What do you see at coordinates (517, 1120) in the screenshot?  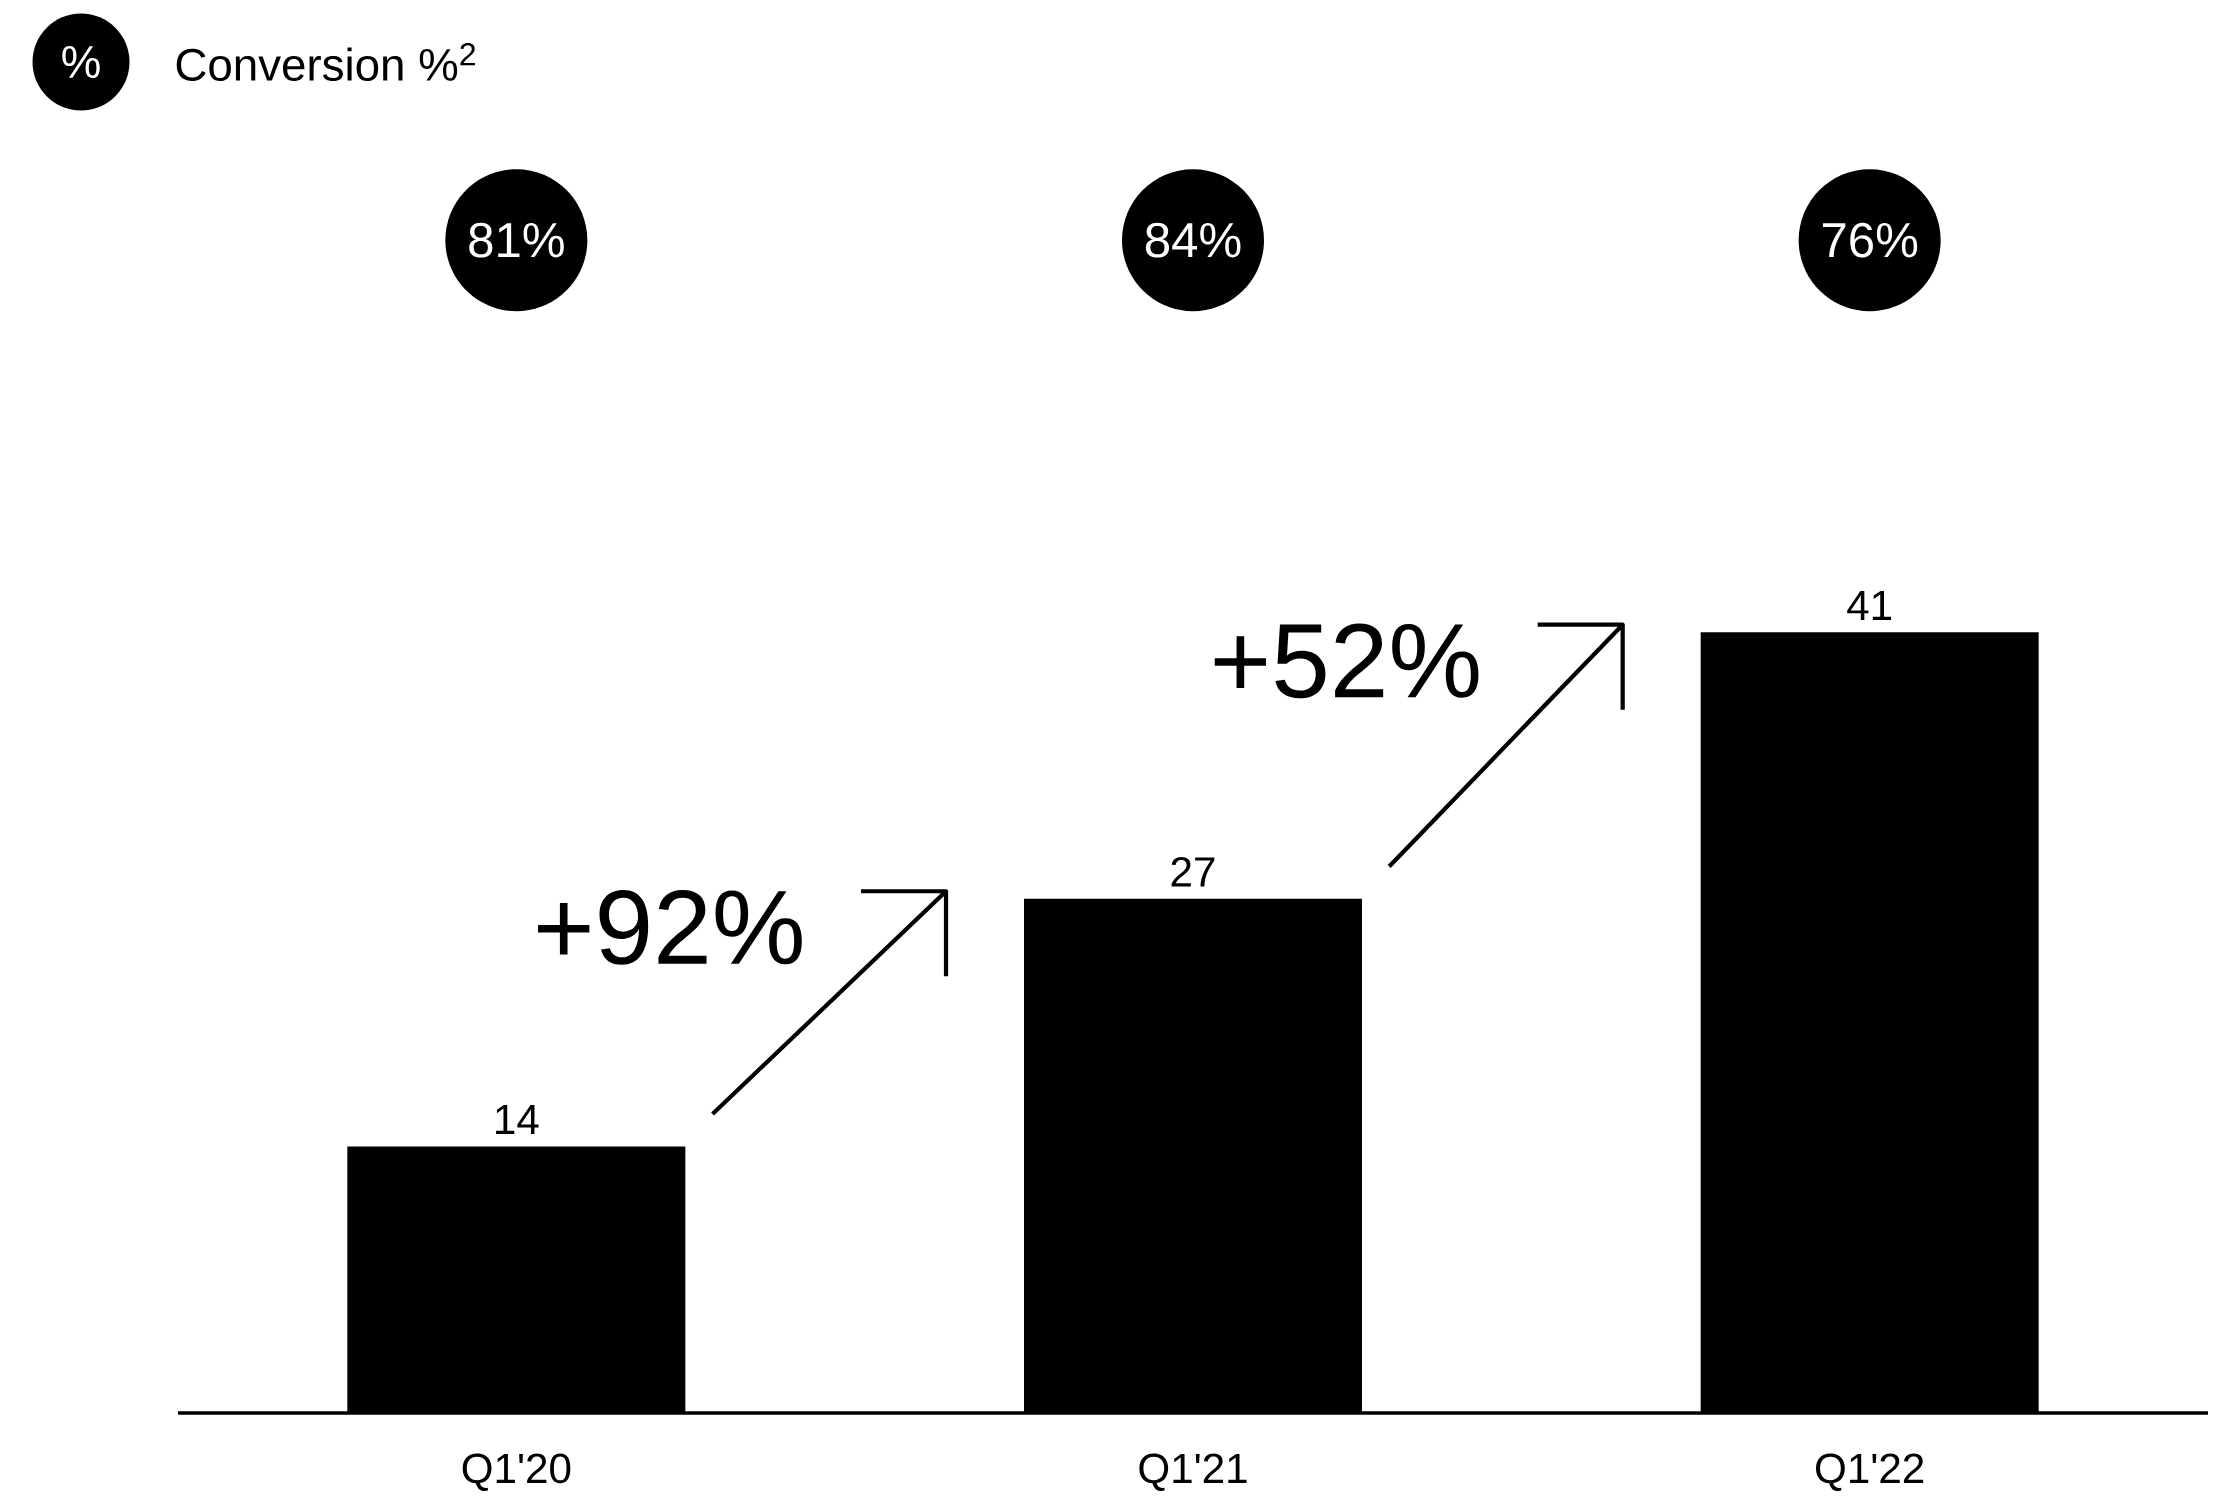 I see `data-label: 14` at bounding box center [517, 1120].